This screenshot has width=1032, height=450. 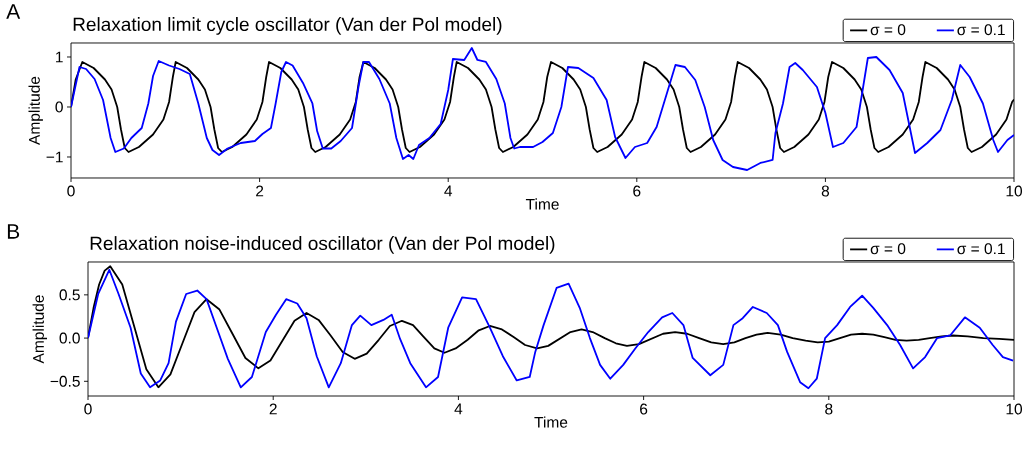 I want to click on y-tick-label: −1, so click(x=54, y=157).